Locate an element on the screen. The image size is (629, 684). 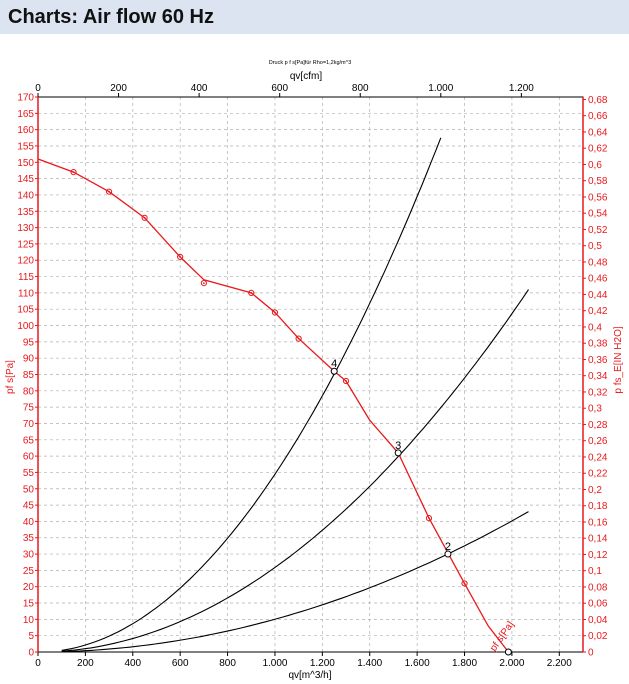
x-tick-label: 600 is located at coordinates (180, 663).